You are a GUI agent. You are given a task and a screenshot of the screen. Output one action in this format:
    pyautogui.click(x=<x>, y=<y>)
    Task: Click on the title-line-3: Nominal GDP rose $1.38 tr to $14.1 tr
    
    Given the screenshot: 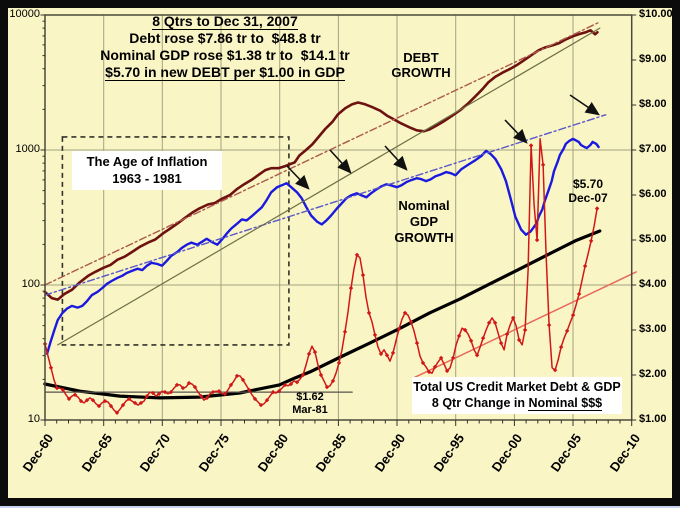 What is the action you would take?
    pyautogui.click(x=225, y=55)
    